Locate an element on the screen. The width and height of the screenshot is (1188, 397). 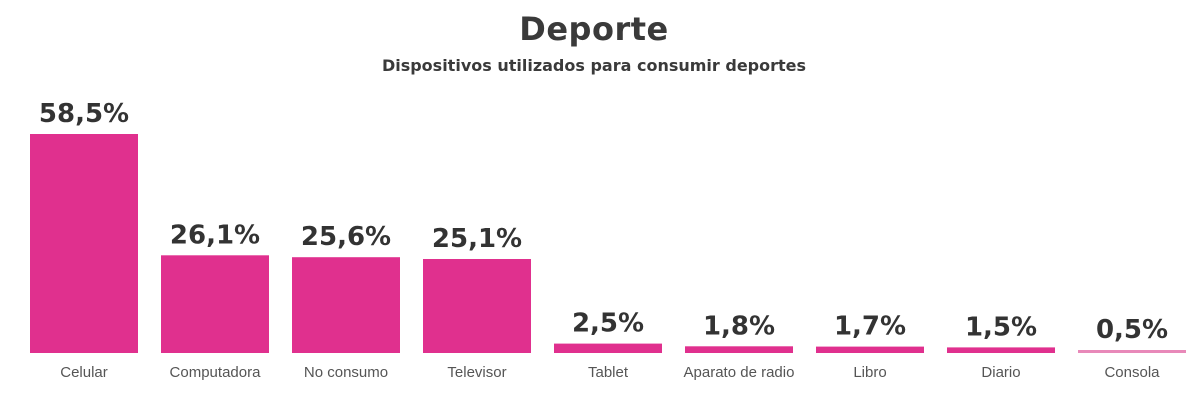
category-label: Celular is located at coordinates (84, 372).